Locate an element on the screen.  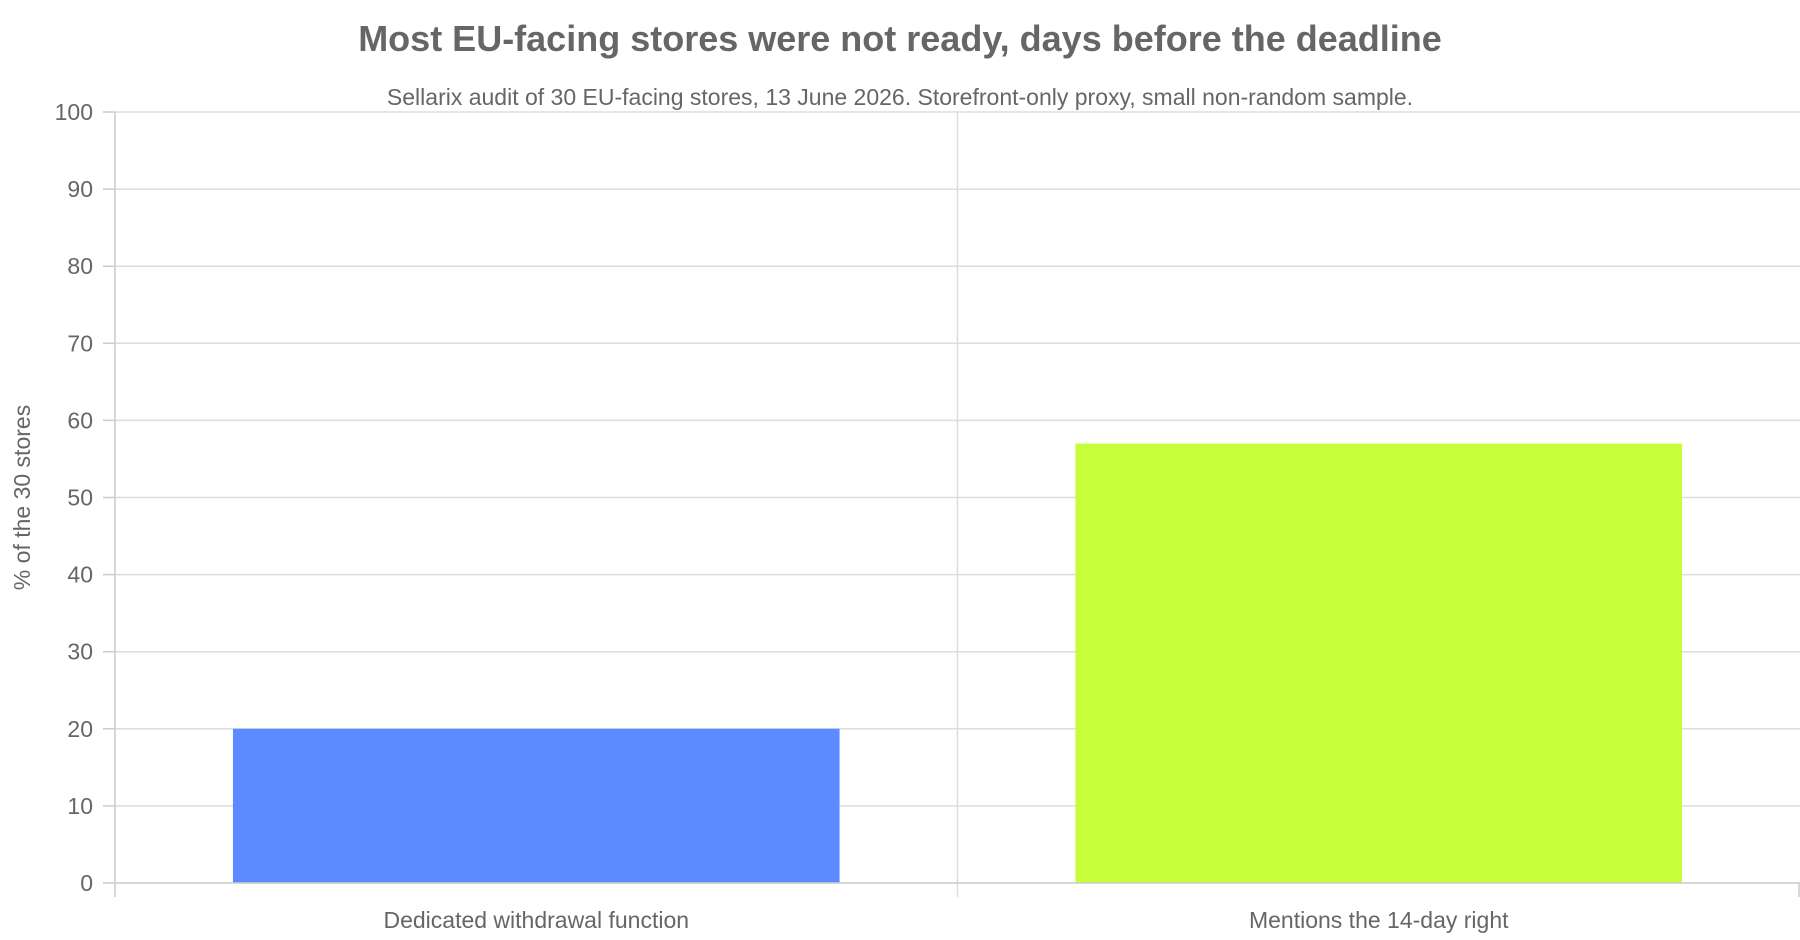
y-tick-label: 50 is located at coordinates (80, 498).